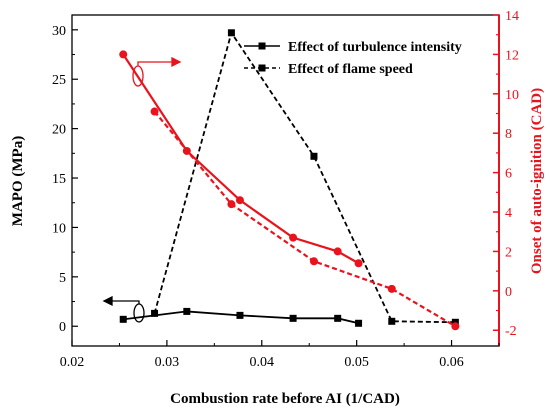 Image resolution: width=550 pixels, height=416 pixels. I want to click on x-tick-label: 0.03, so click(167, 362).